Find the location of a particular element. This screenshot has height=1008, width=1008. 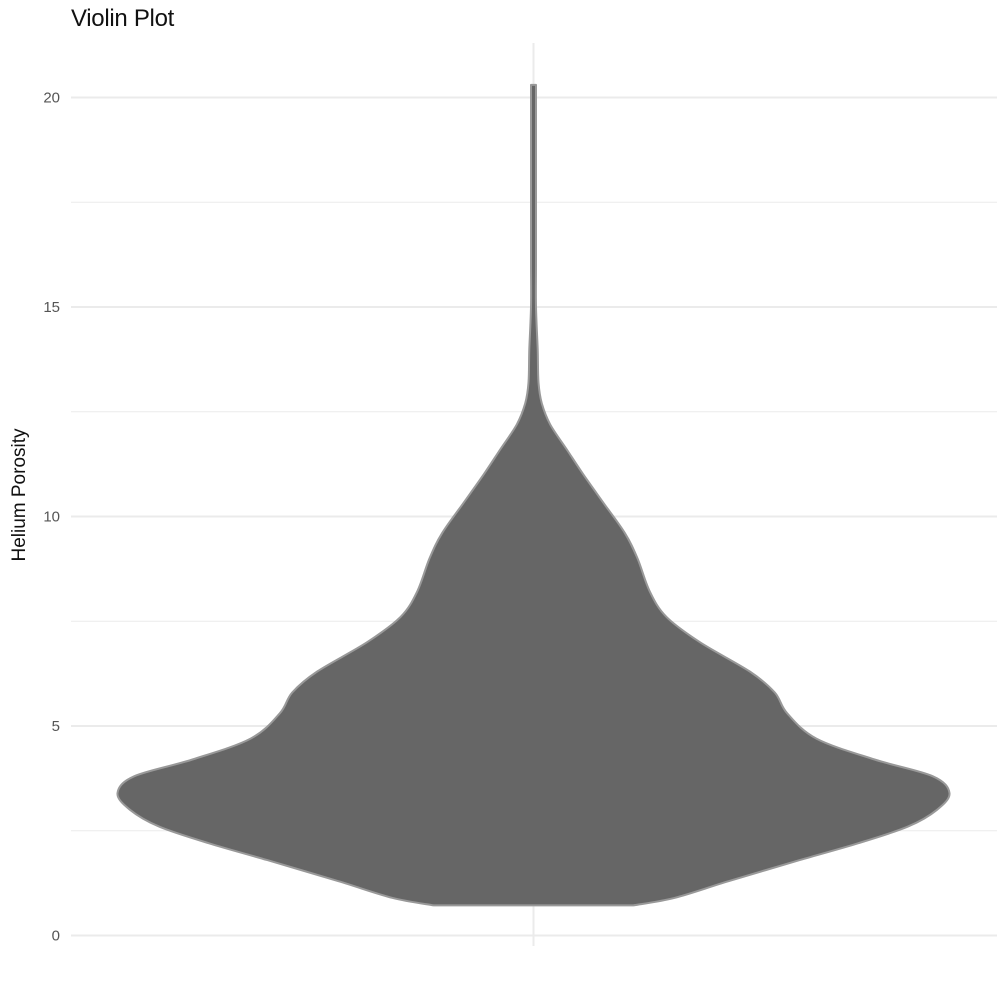

chart-title: Violin Plot is located at coordinates (122, 18).